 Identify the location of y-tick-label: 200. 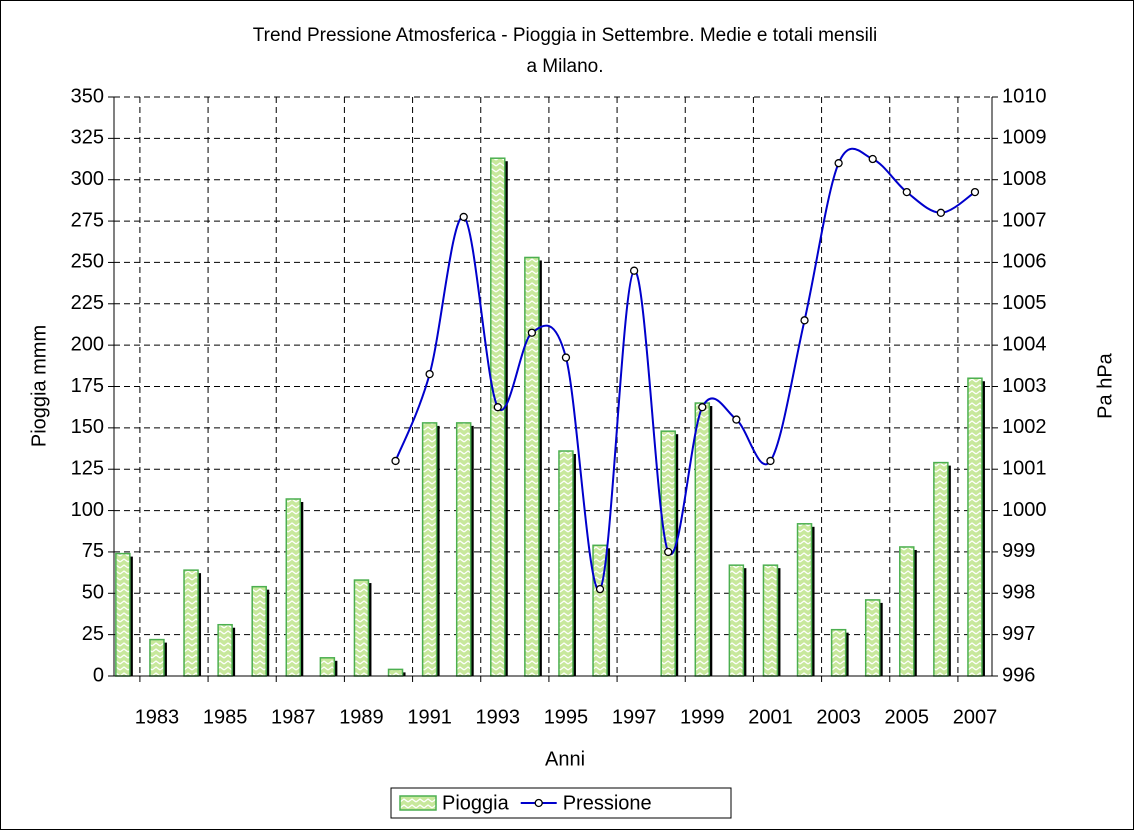
(87, 344).